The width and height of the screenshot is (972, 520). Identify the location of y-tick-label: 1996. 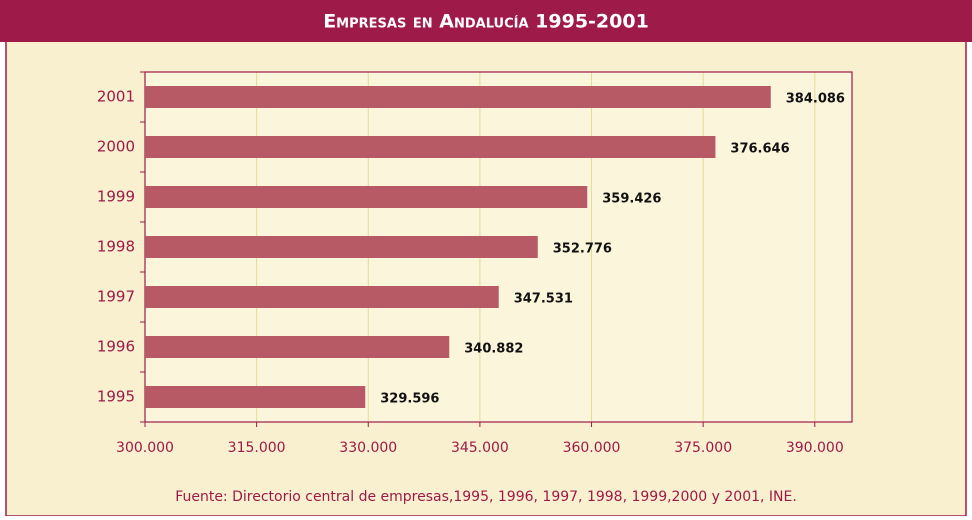
(116, 347).